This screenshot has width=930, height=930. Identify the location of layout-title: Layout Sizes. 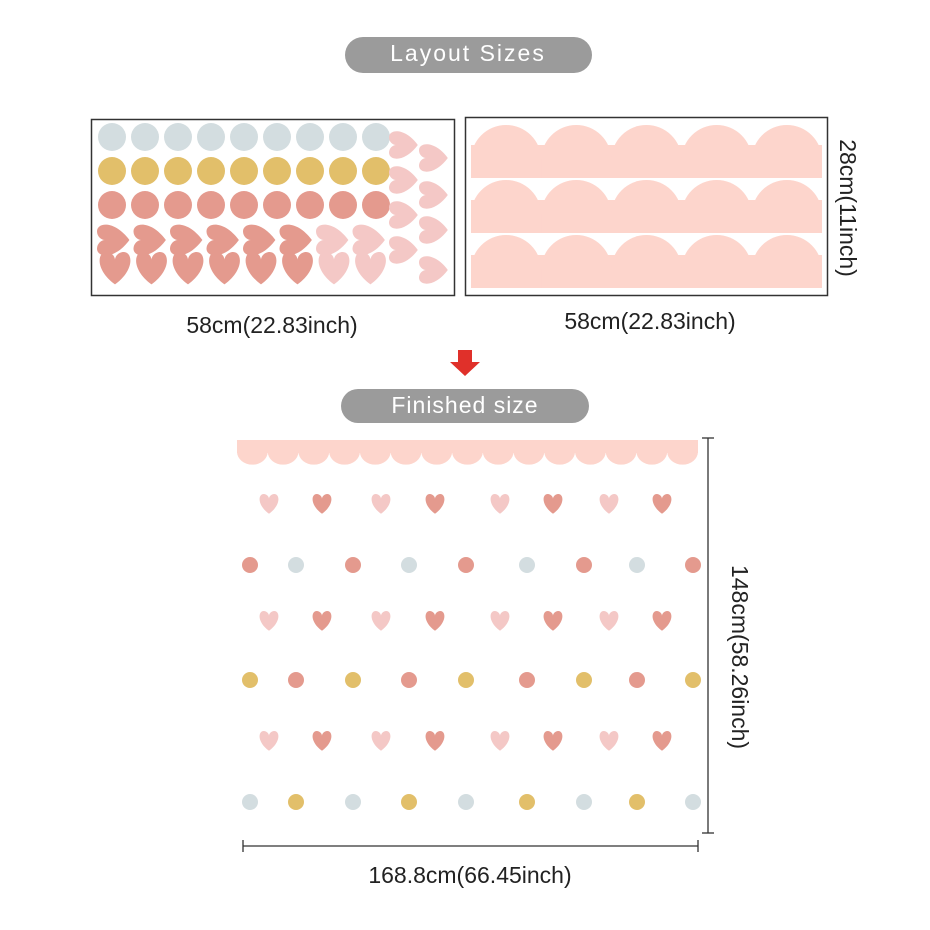
(468, 53).